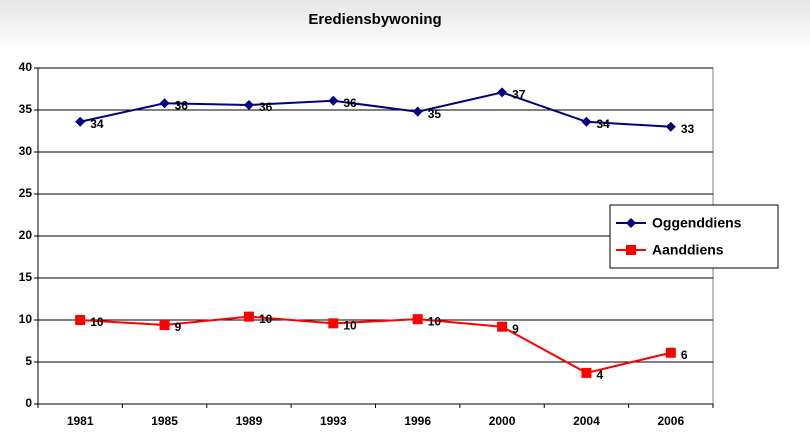  What do you see at coordinates (28, 403) in the screenshot?
I see `y-tick-label: 0` at bounding box center [28, 403].